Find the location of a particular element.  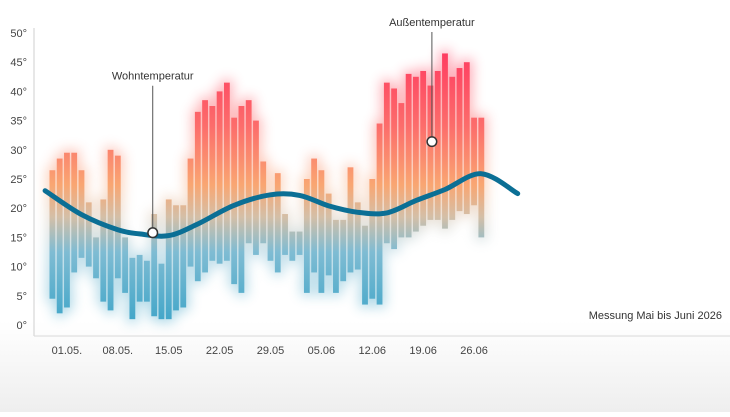

x-tick-label: 12.06 is located at coordinates (373, 351).